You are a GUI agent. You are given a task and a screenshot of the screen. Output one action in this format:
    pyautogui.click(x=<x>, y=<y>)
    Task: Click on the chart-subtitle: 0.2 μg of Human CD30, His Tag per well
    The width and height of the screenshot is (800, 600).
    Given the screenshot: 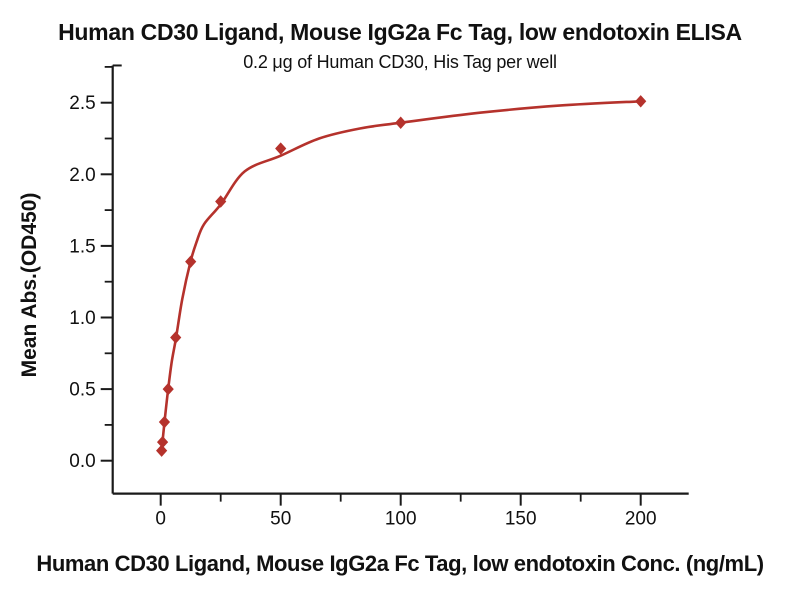 What is the action you would take?
    pyautogui.click(x=400, y=62)
    